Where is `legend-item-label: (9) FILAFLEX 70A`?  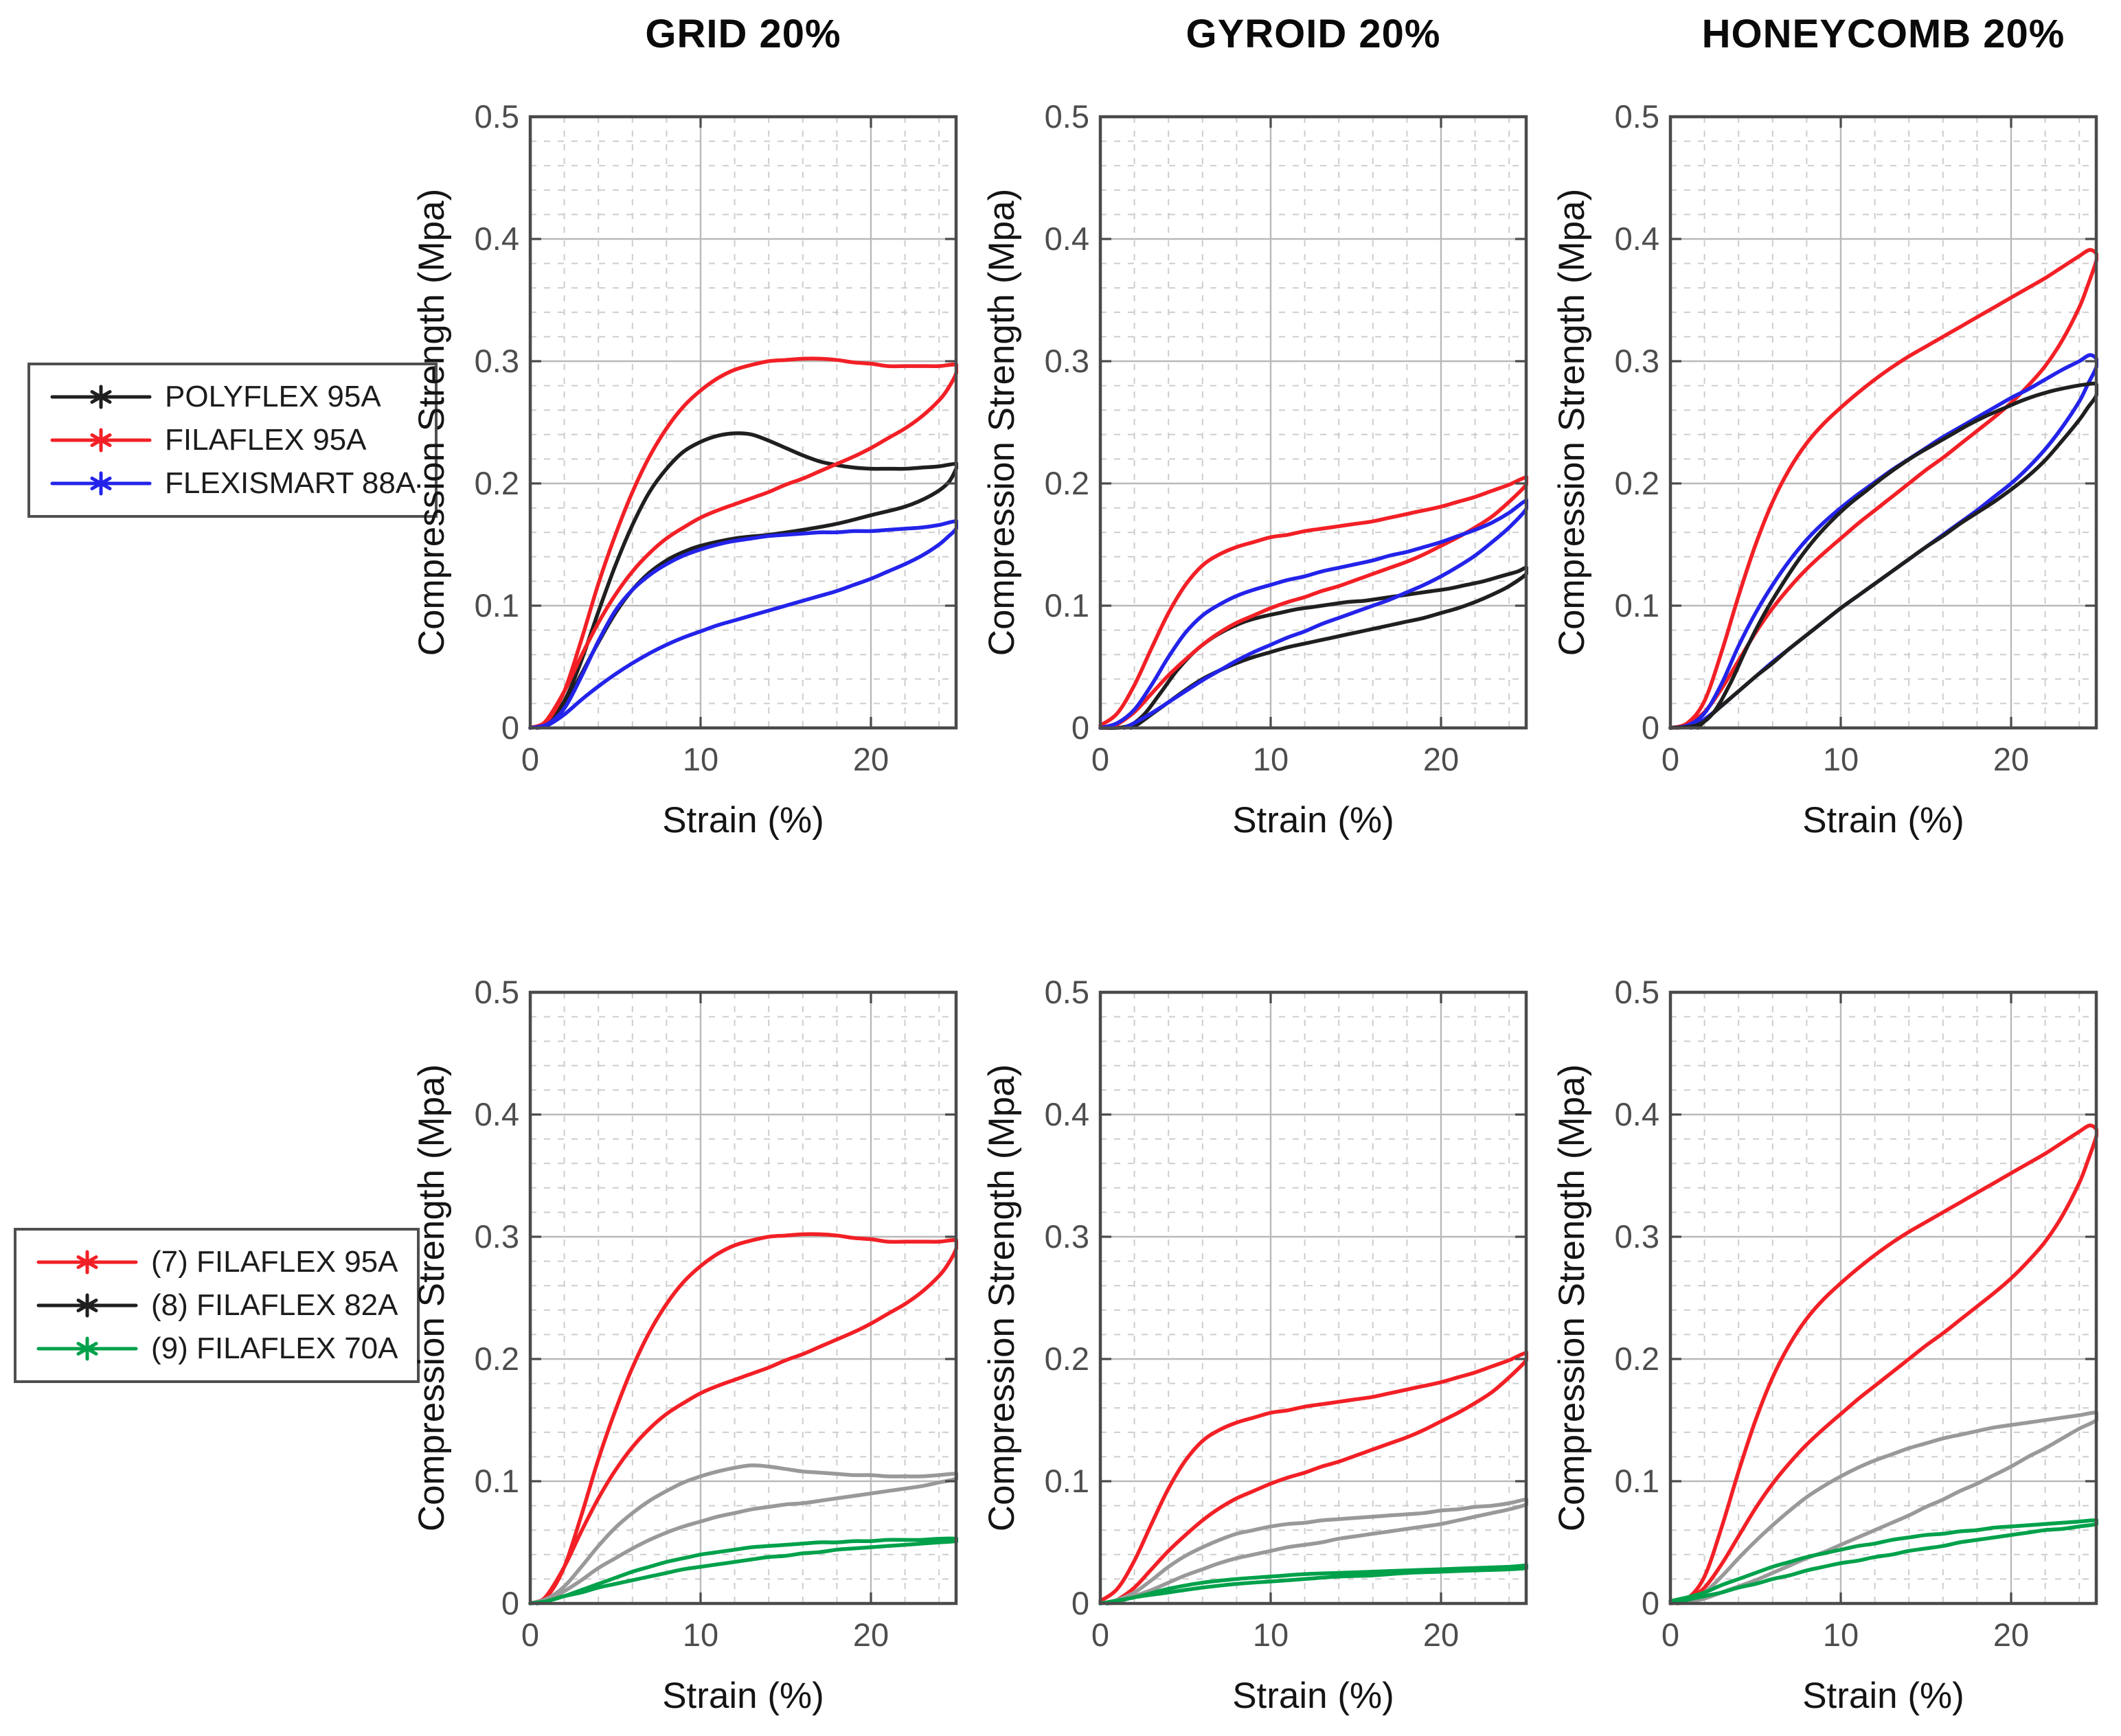
legend-item-label: (9) FILAFLEX 70A is located at coordinates (274, 1348).